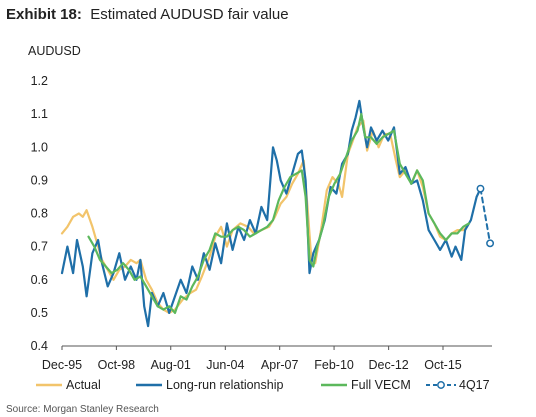 The height and width of the screenshot is (417, 536). I want to click on x-tick-label: Dec-95, so click(62, 365).